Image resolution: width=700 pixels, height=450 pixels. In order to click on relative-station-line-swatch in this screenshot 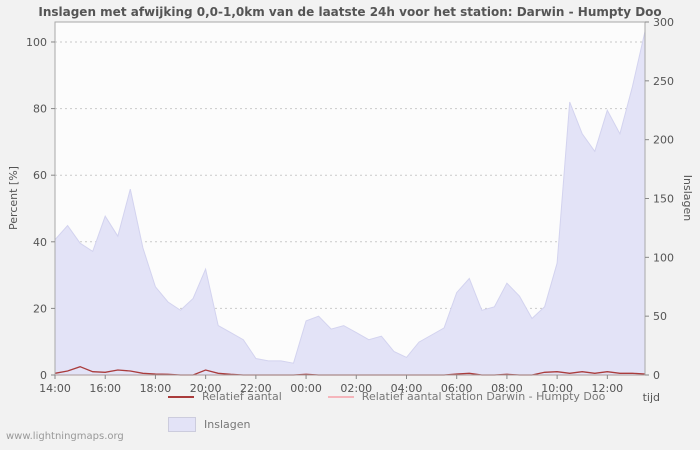, I will do `click(340, 396)`.